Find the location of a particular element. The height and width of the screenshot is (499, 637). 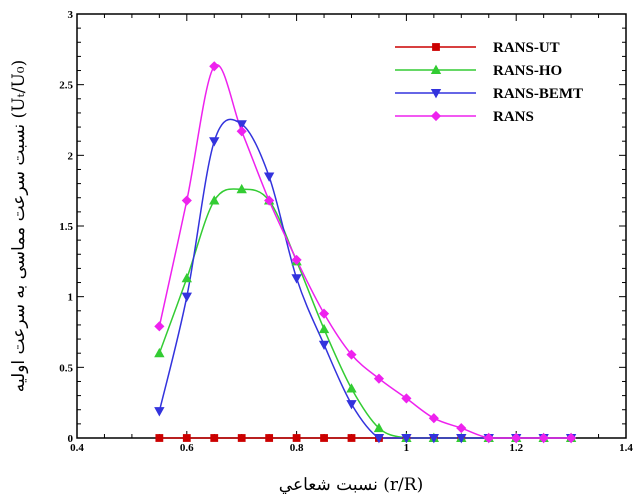

x-tick-label: 0.6 is located at coordinates (187, 448).